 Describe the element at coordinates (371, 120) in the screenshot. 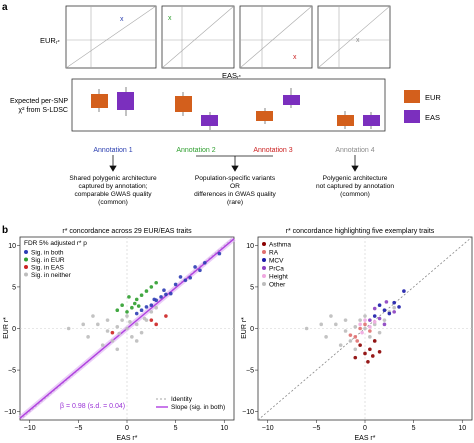

I see `anno4-eas-box` at that location.